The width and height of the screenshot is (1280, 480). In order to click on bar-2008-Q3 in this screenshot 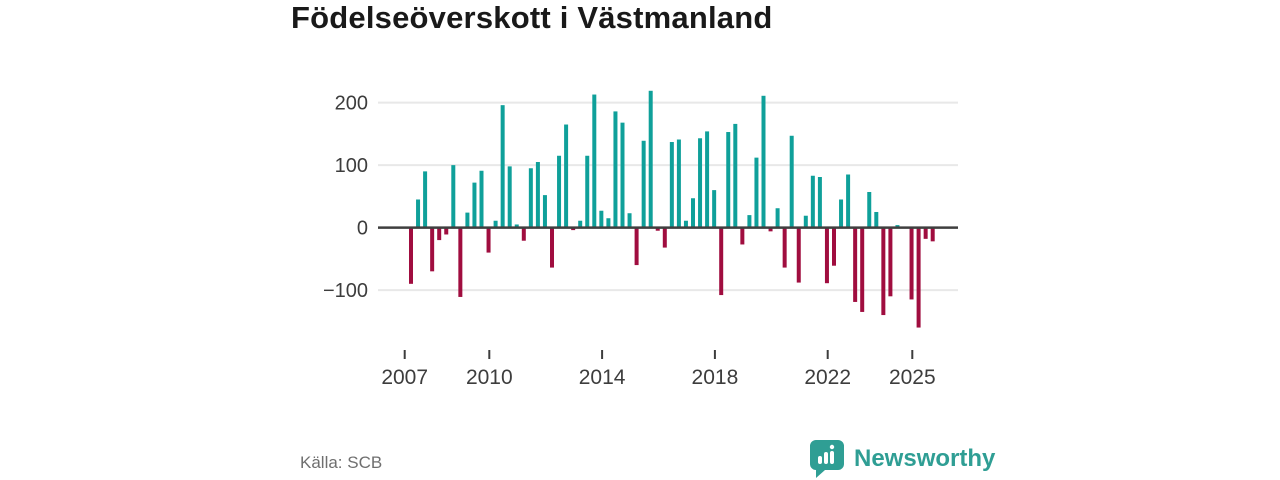, I will do `click(453, 196)`.